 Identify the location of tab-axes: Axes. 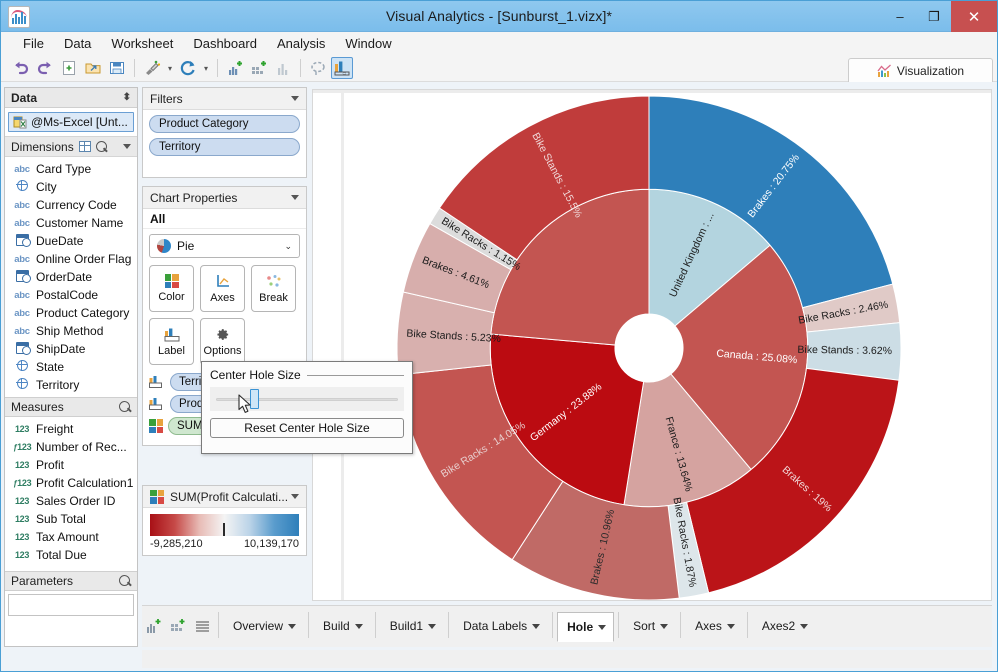
(714, 626).